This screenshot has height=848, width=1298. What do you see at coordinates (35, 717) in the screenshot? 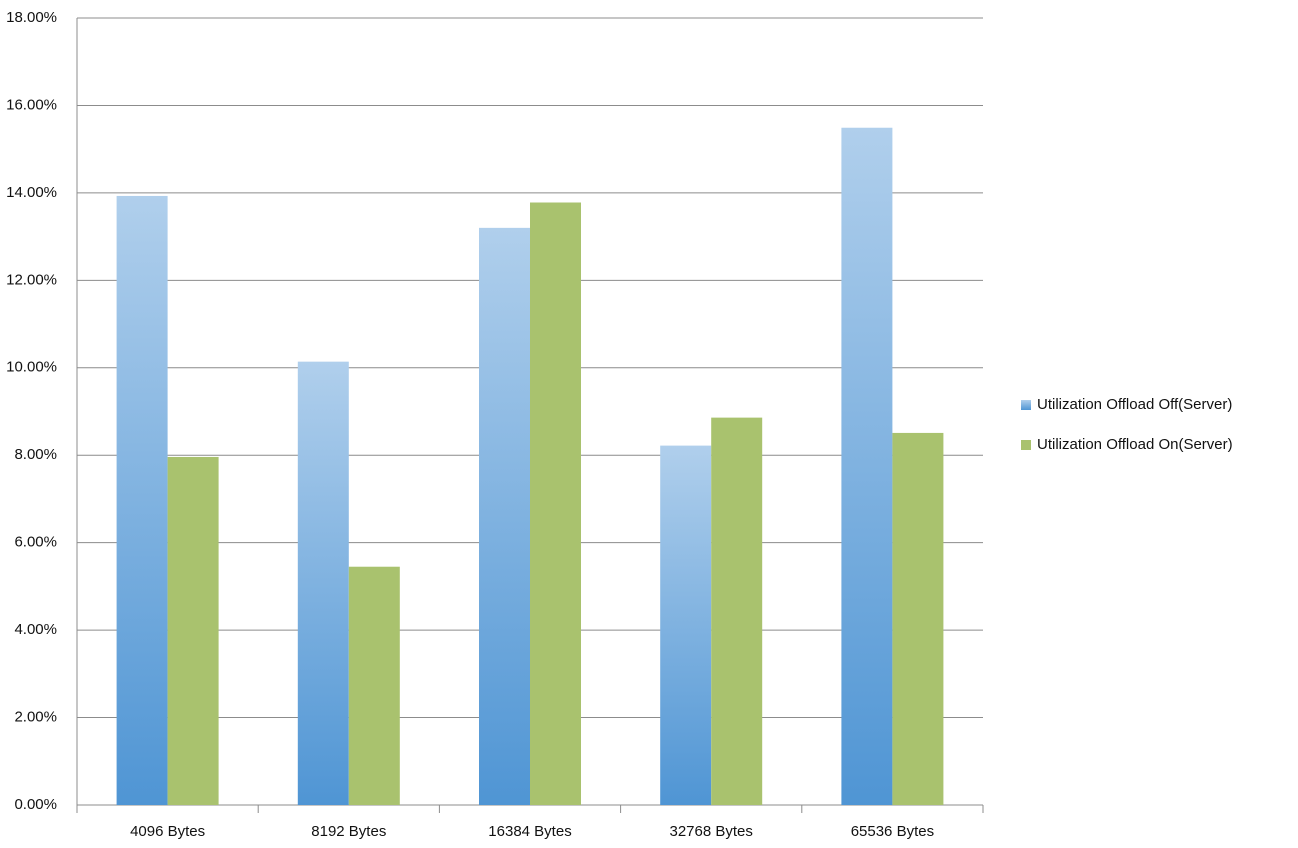
I see `y-tick-label: 2.00%` at bounding box center [35, 717].